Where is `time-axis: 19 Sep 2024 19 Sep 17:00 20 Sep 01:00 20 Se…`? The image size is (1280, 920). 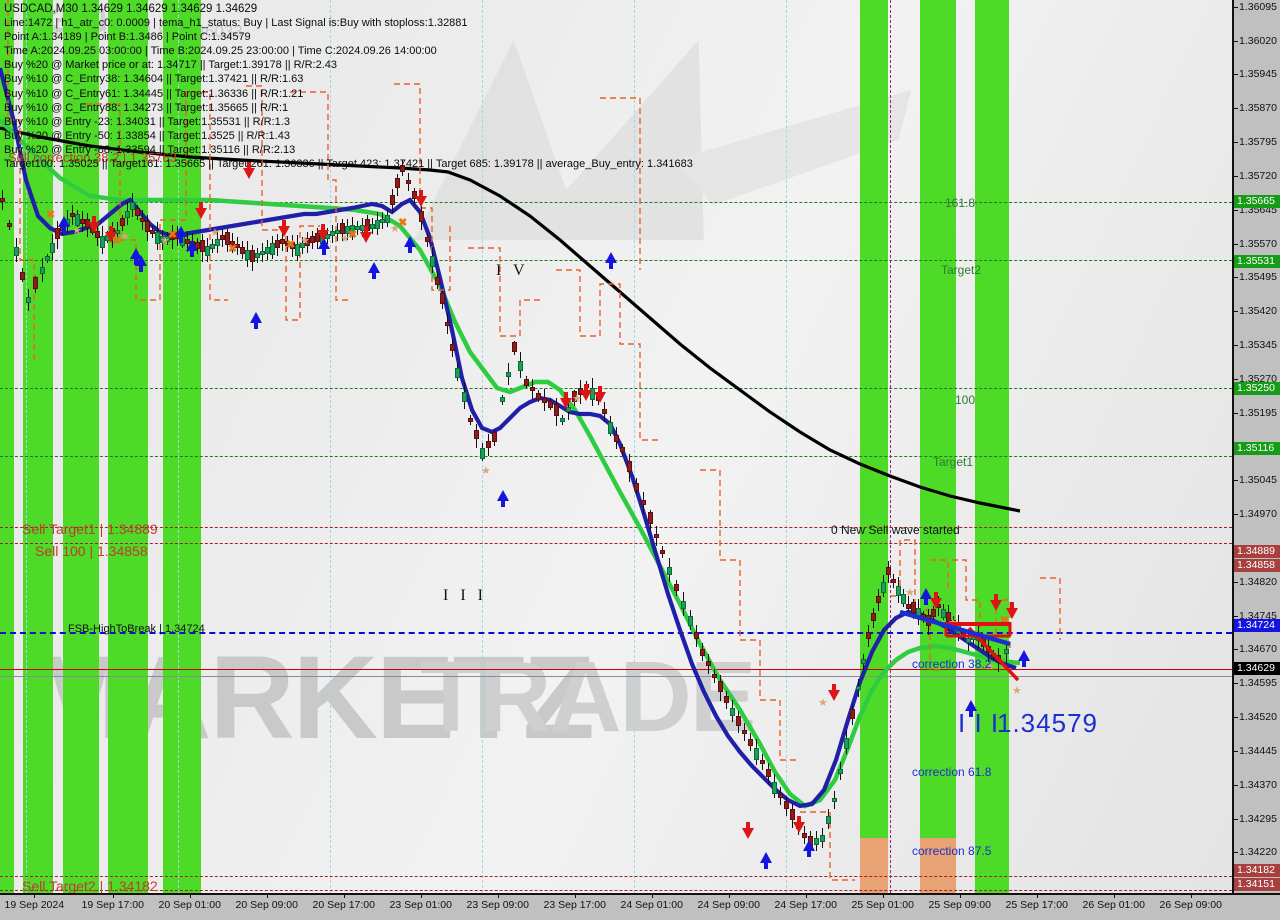
time-axis: 19 Sep 2024 19 Sep 17:00 20 Sep 01:00 20 Se… is located at coordinates (640, 906).